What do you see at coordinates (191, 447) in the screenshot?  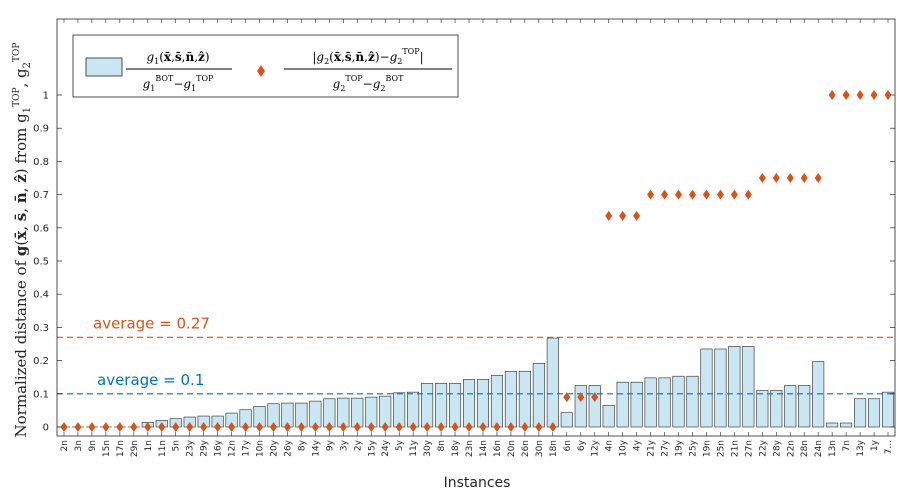 I see `x-tick-label-23y: 23y` at bounding box center [191, 447].